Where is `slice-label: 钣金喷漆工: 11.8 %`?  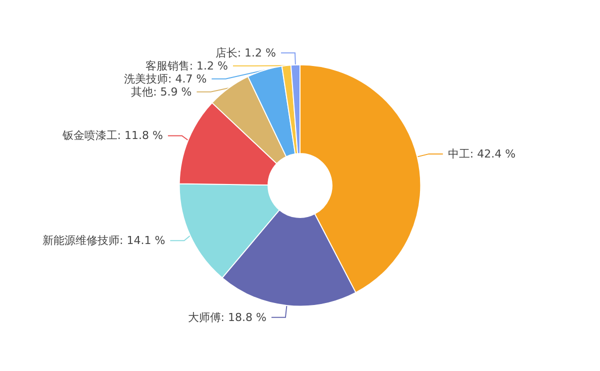
slice-label: 钣金喷漆工: 11.8 % is located at coordinates (112, 135).